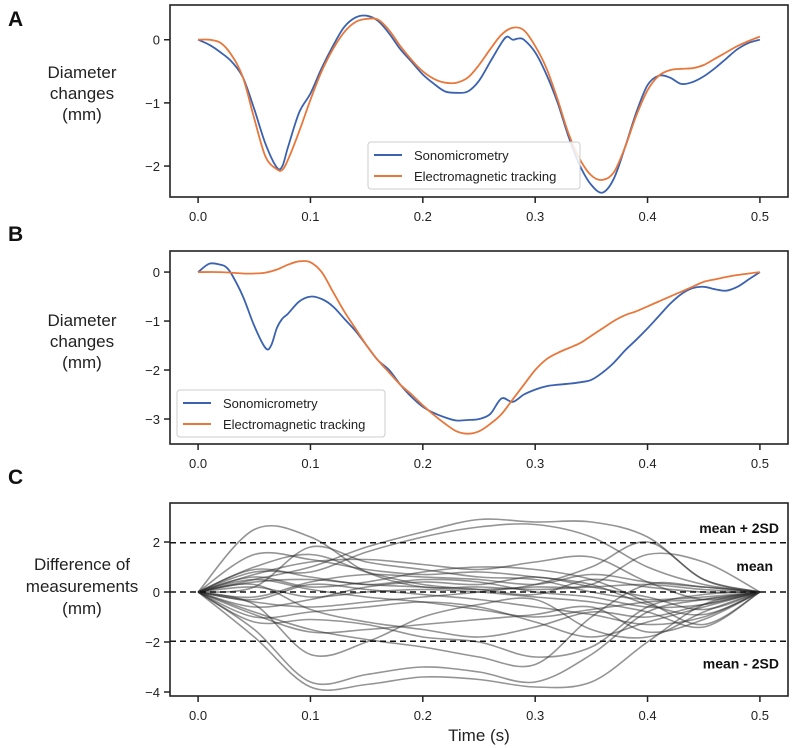  I want to click on panel-letter: A, so click(15, 19).